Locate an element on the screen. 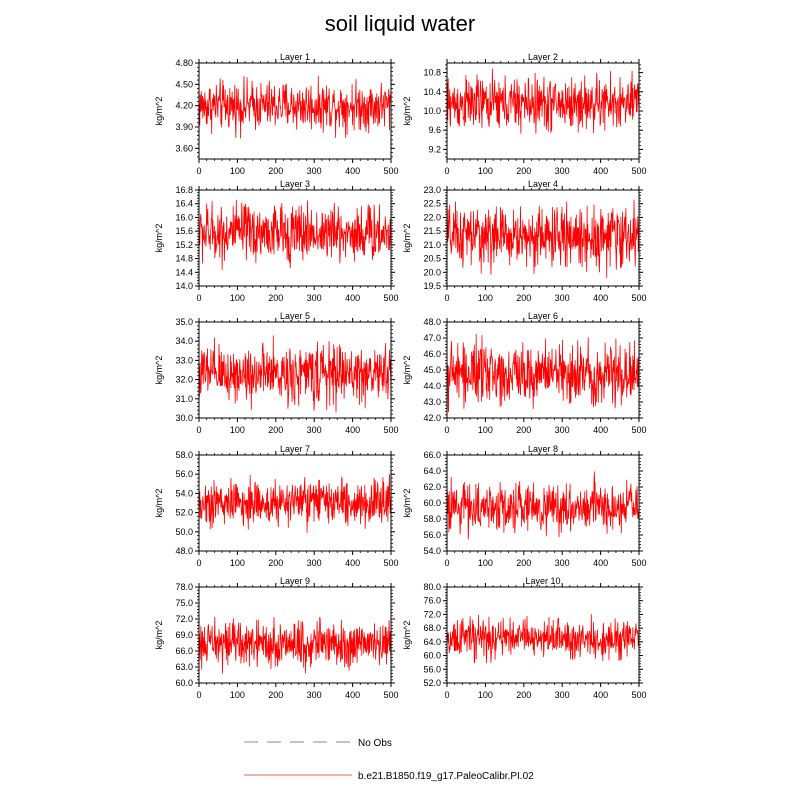  y-tick-label: 16.4 is located at coordinates (184, 204).